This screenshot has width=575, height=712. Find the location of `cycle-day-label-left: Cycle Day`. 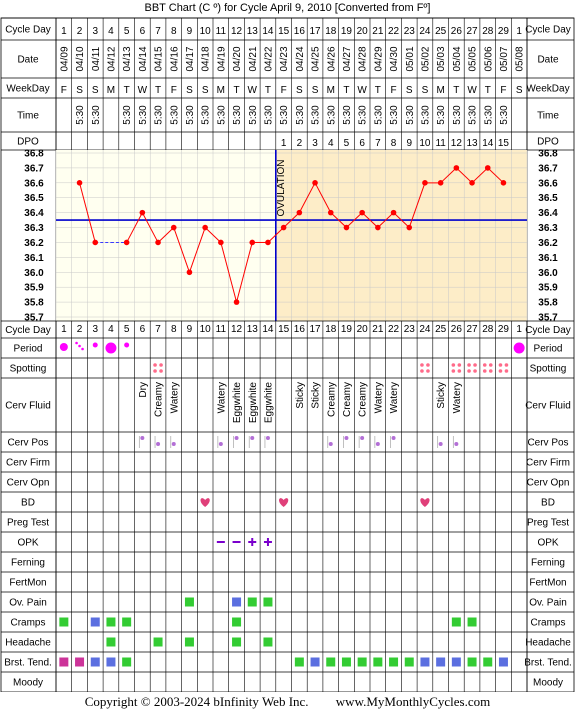

cycle-day-label-left: Cycle Day is located at coordinates (28, 30).